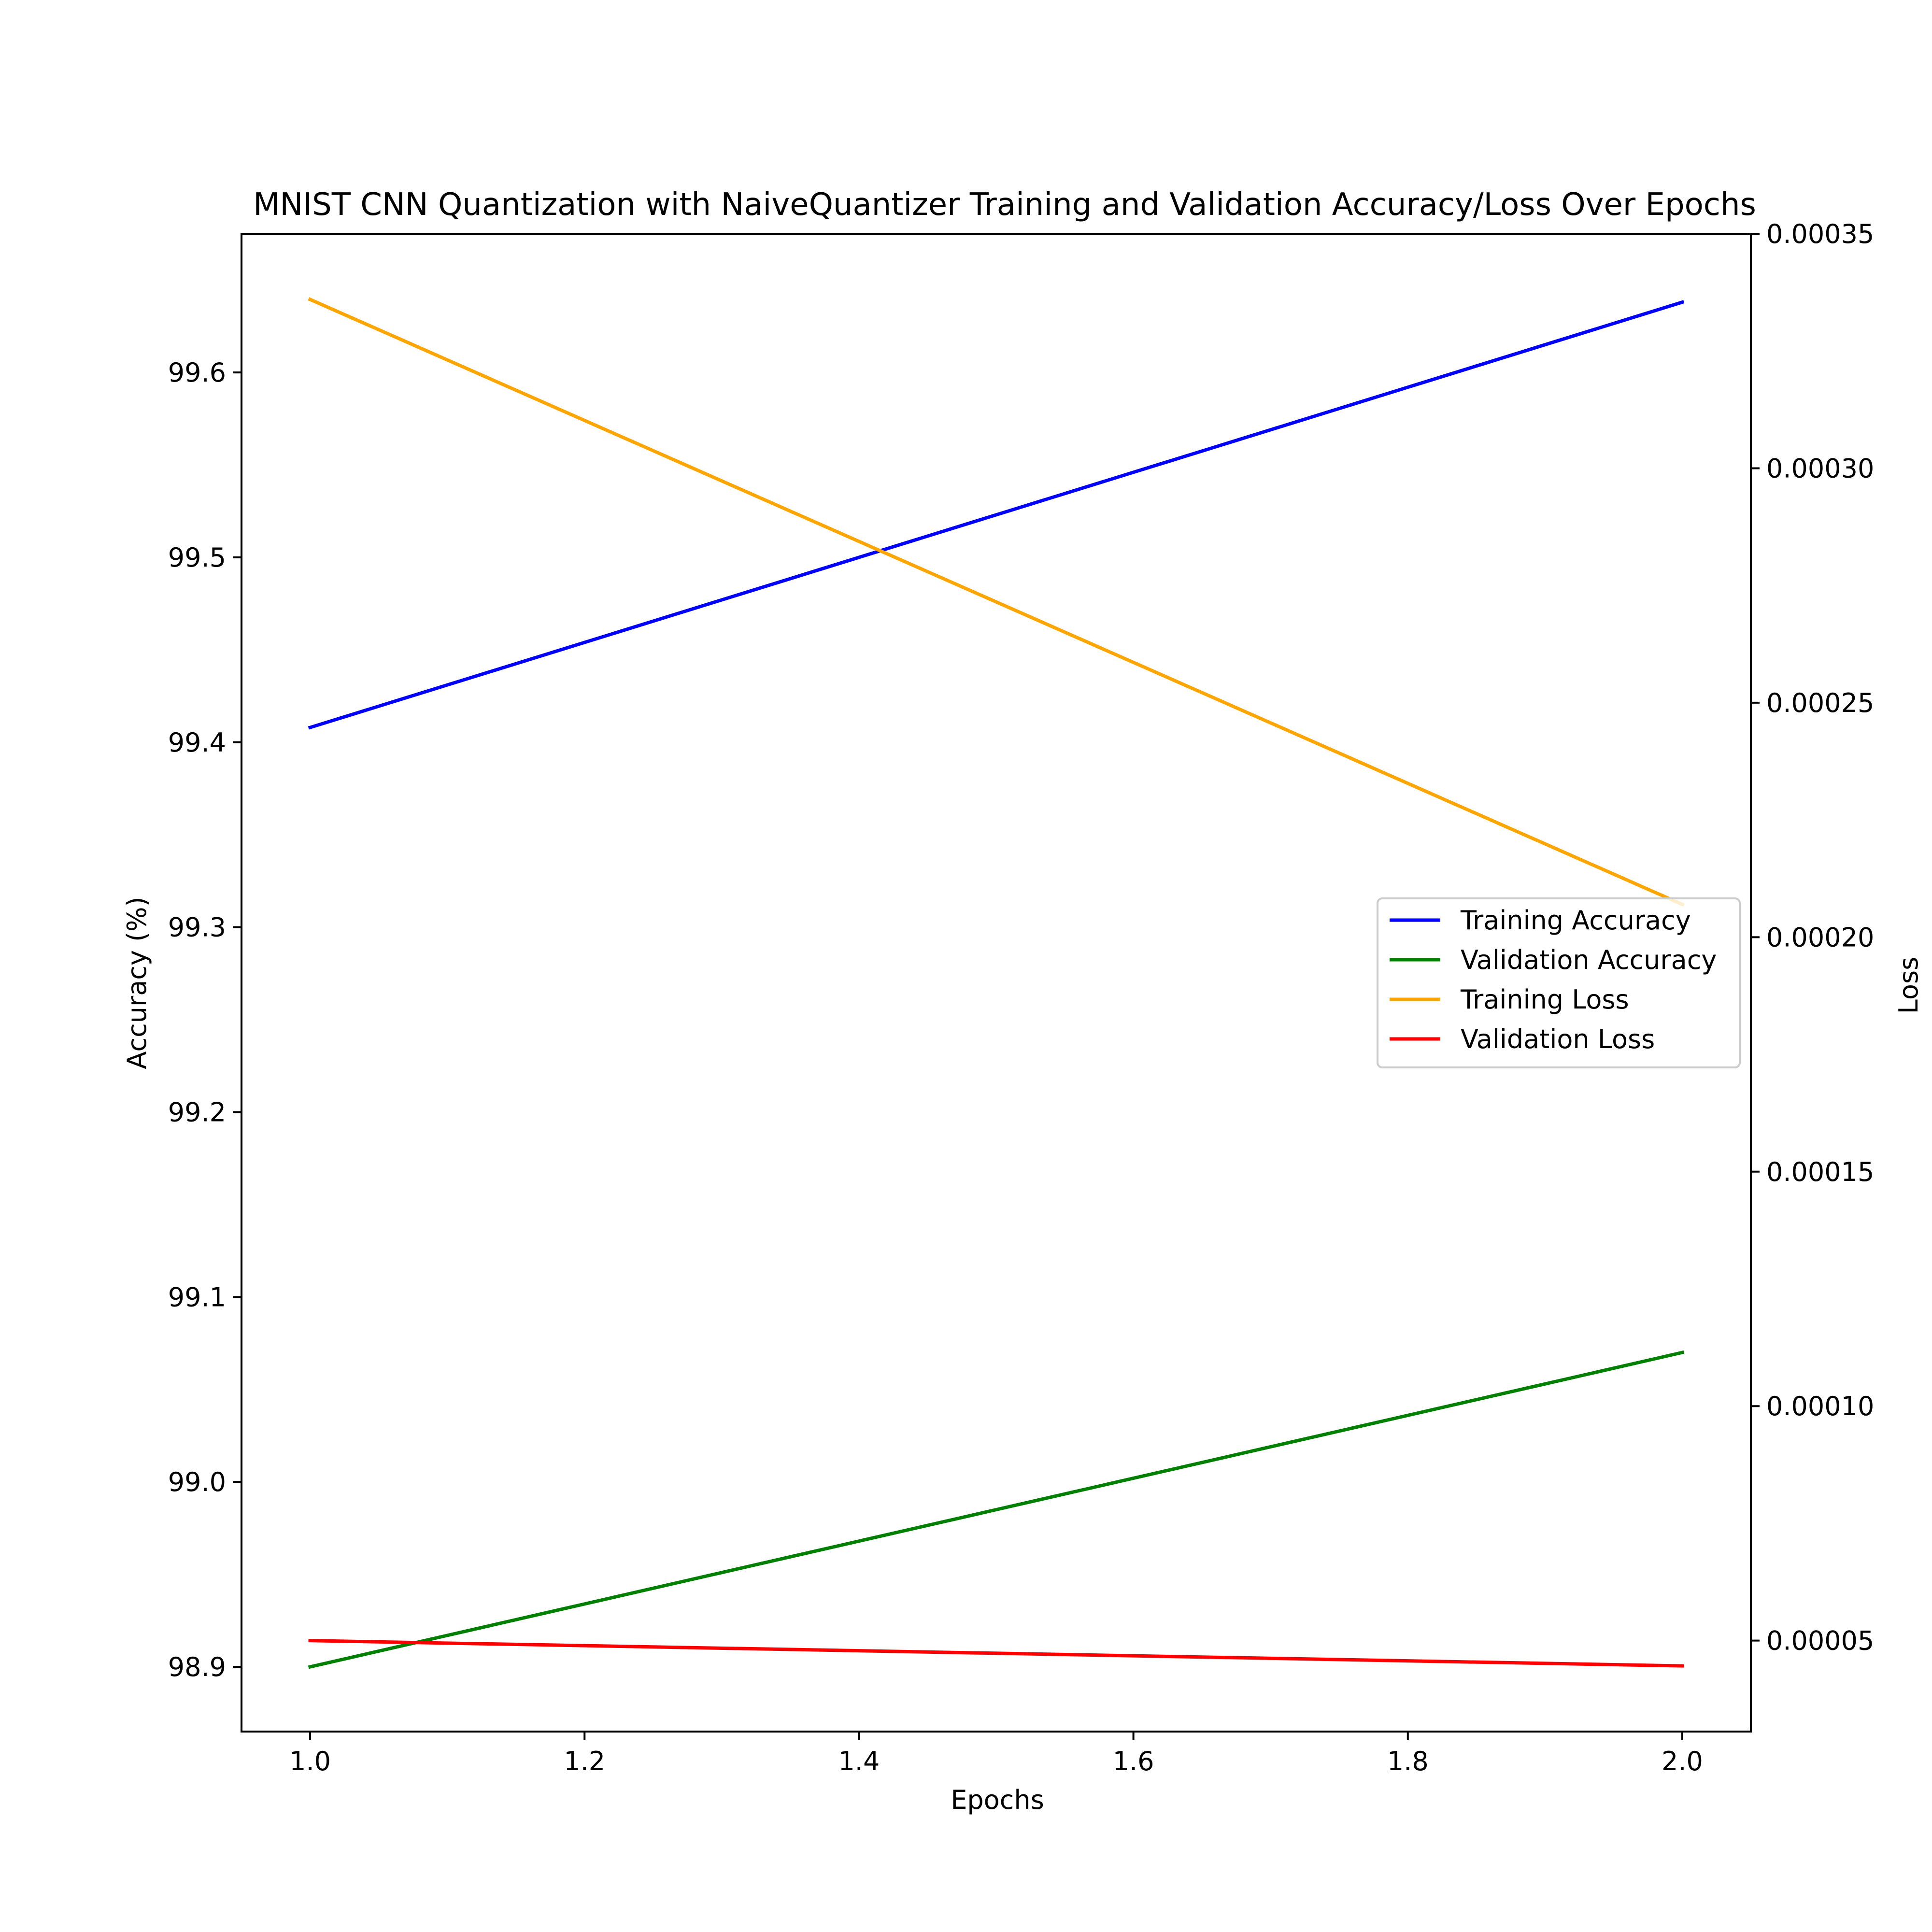  I want to click on series-line-validation-loss, so click(996, 1653).